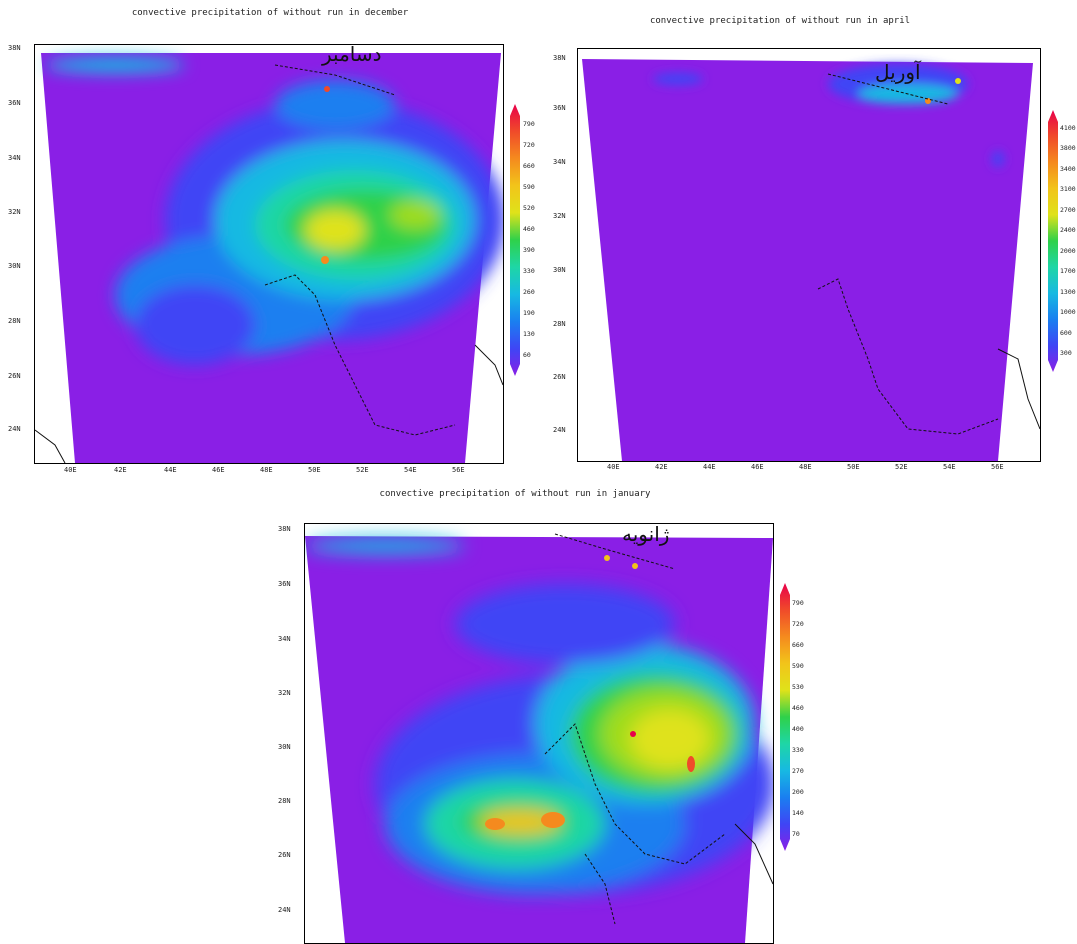 The height and width of the screenshot is (944, 1077). I want to click on colorbar-label: 3100, so click(1068, 189).